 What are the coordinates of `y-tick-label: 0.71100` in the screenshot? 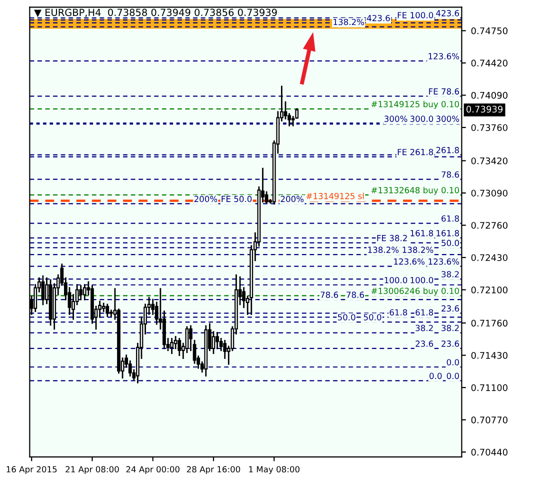 It's located at (489, 388).